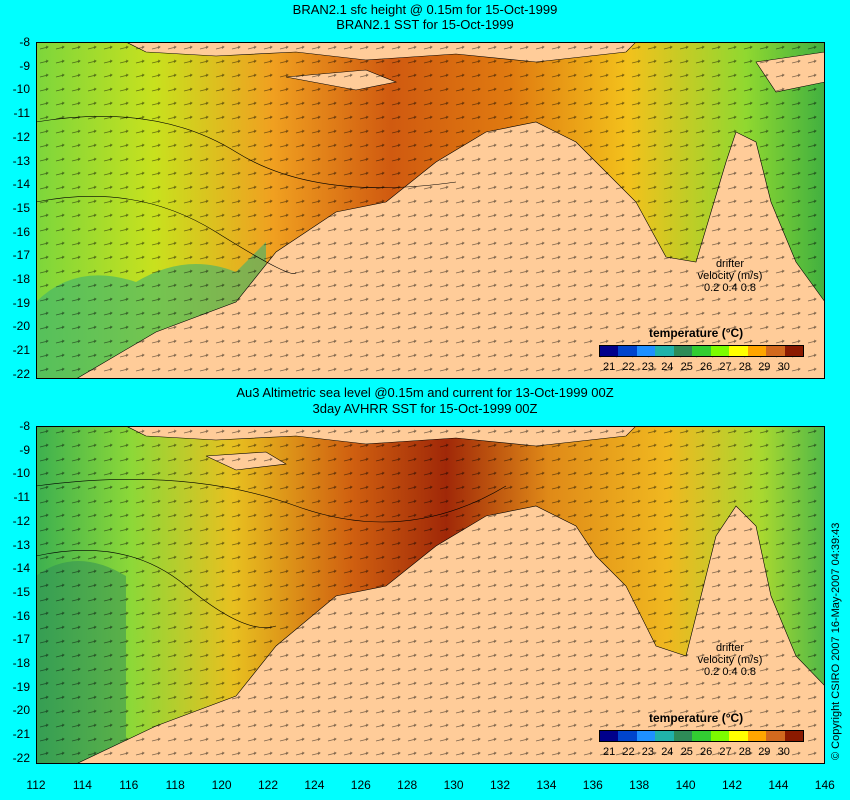 Image resolution: width=850 pixels, height=800 pixels. Describe the element at coordinates (221, 785) in the screenshot. I see `lon-tick: 120` at that location.